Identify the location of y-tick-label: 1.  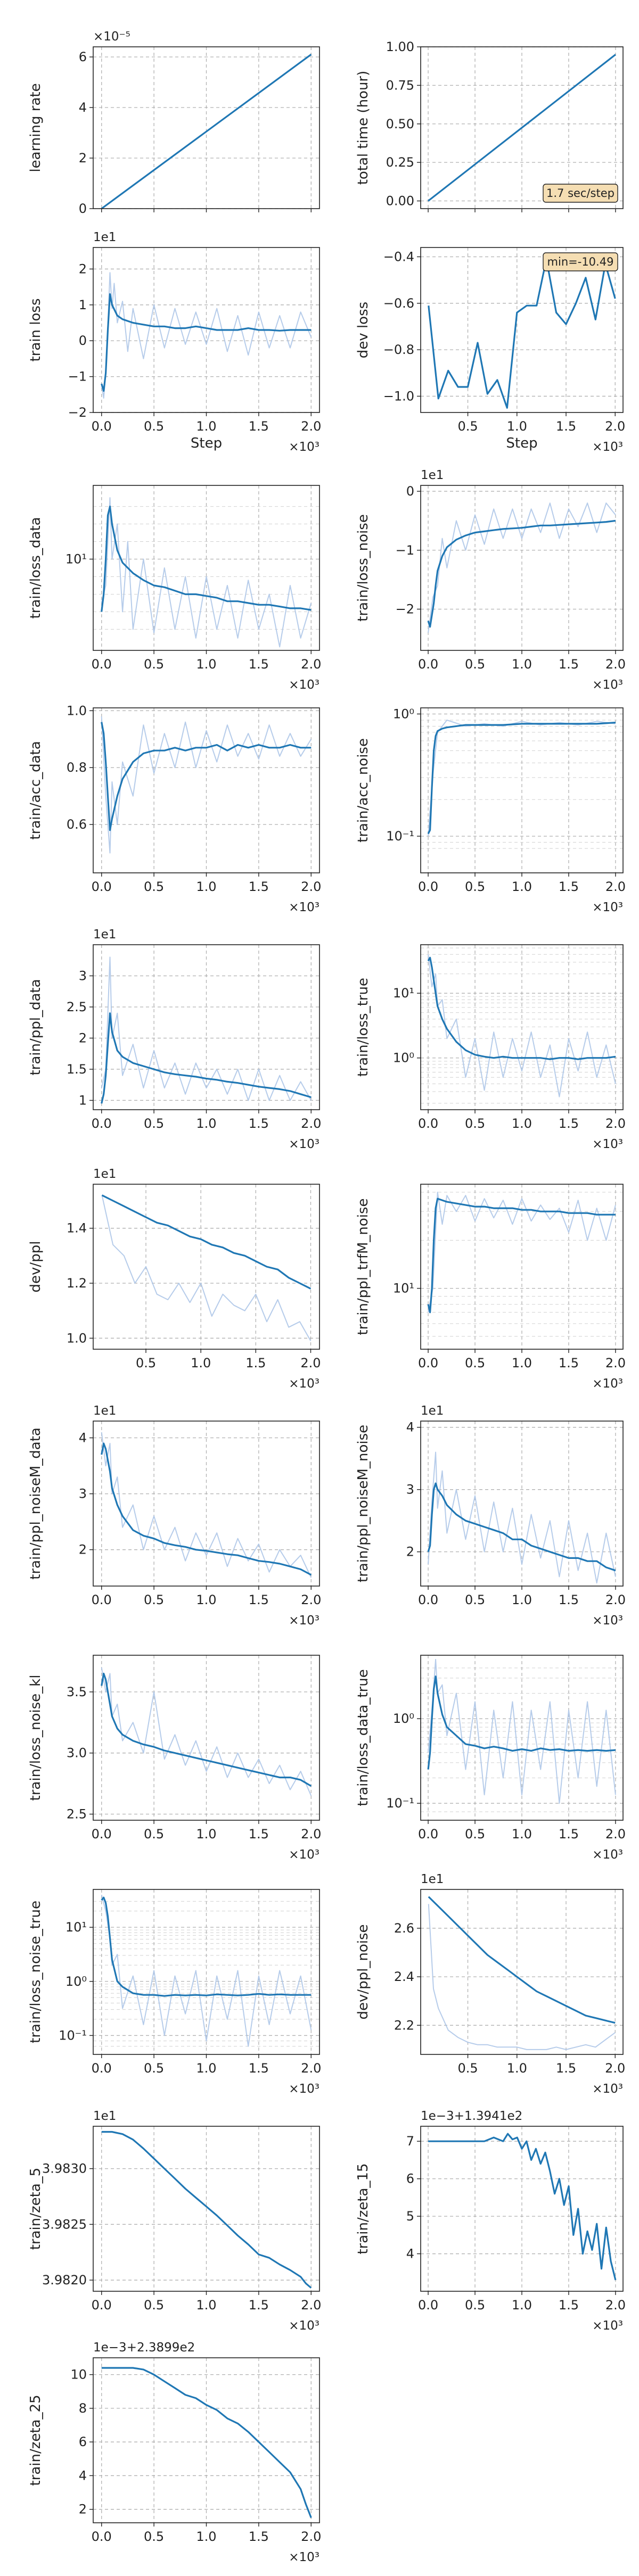
(83, 305).